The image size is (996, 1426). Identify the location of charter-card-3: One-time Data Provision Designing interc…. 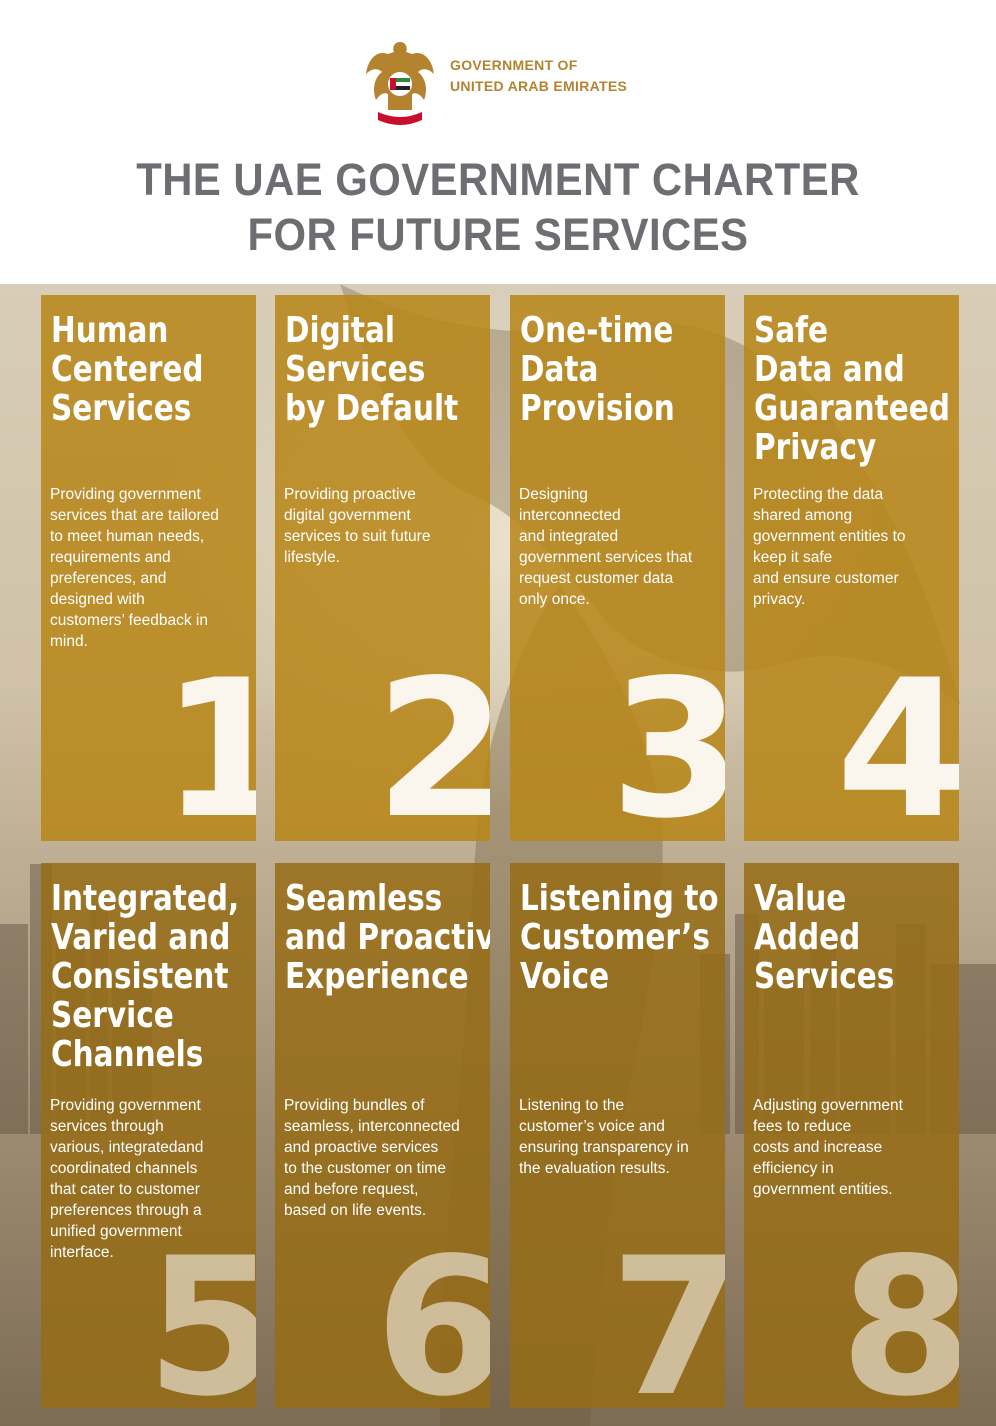
(617, 568).